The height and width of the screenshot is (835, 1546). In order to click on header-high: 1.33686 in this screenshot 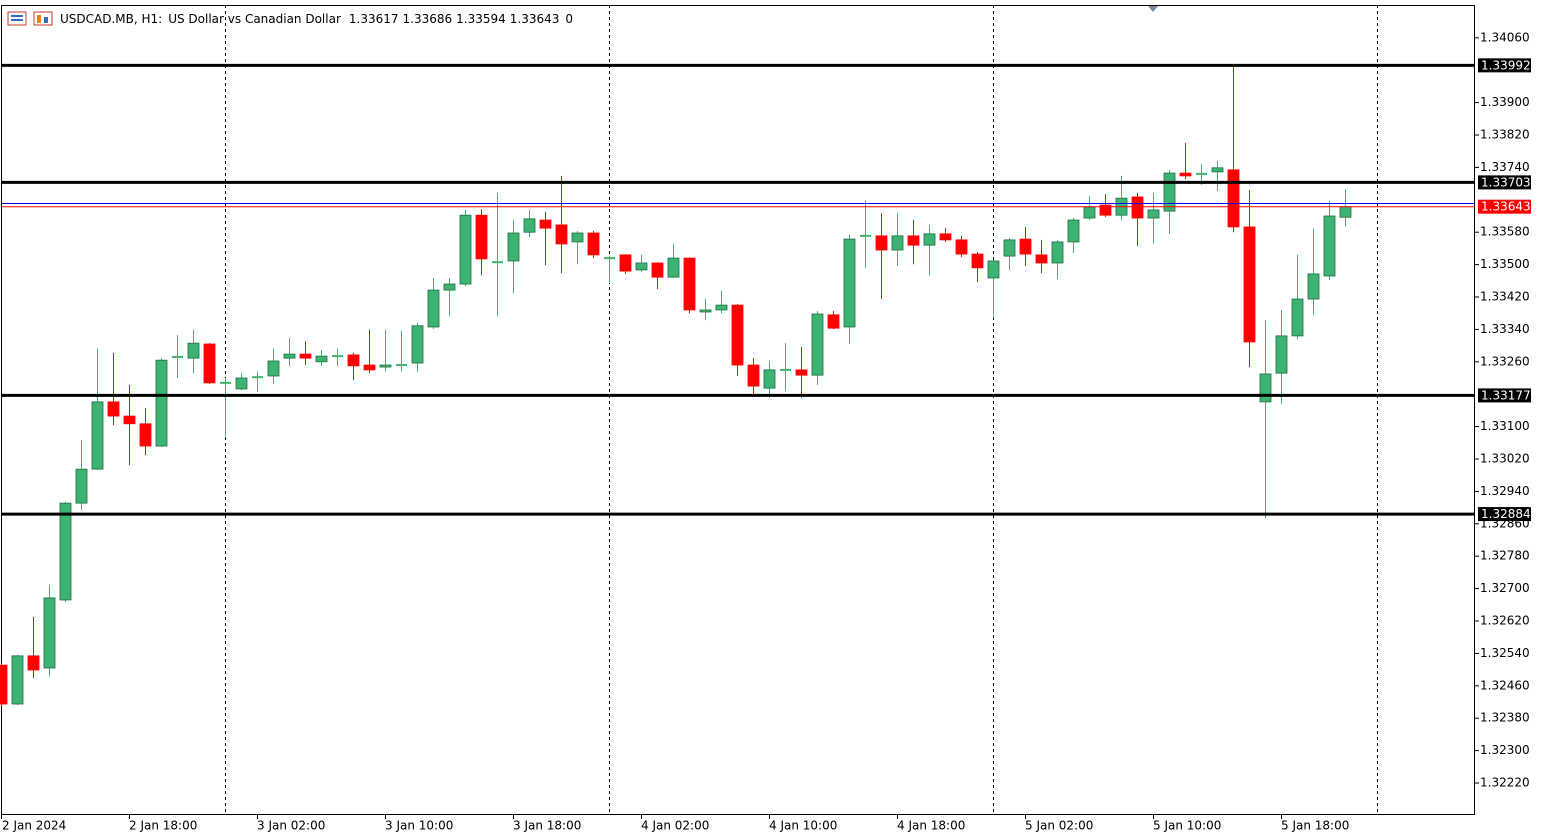, I will do `click(428, 19)`.